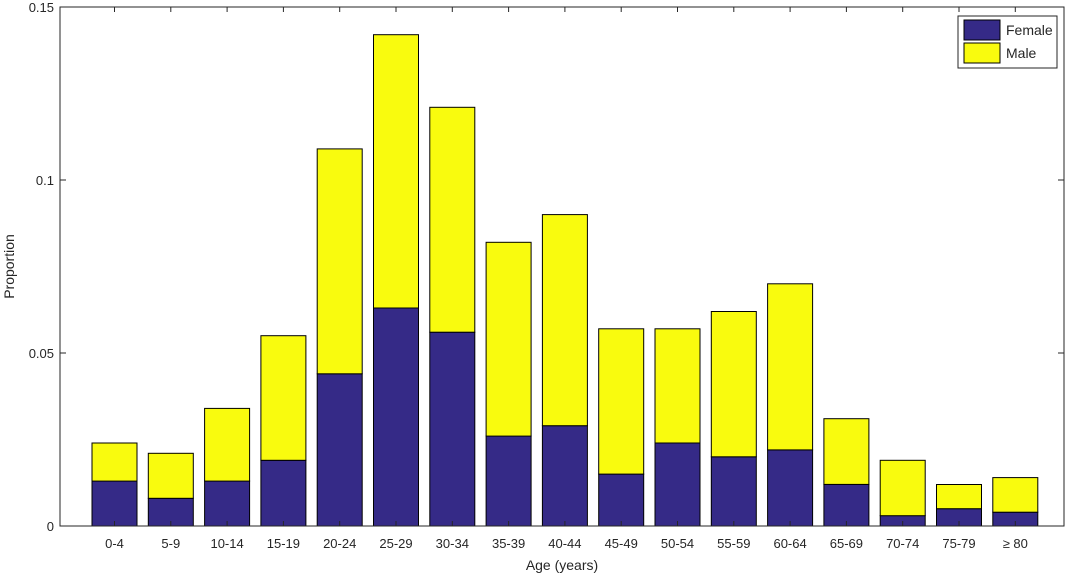 The height and width of the screenshot is (575, 1074). I want to click on x-tick-label: 5-9, so click(170, 543).